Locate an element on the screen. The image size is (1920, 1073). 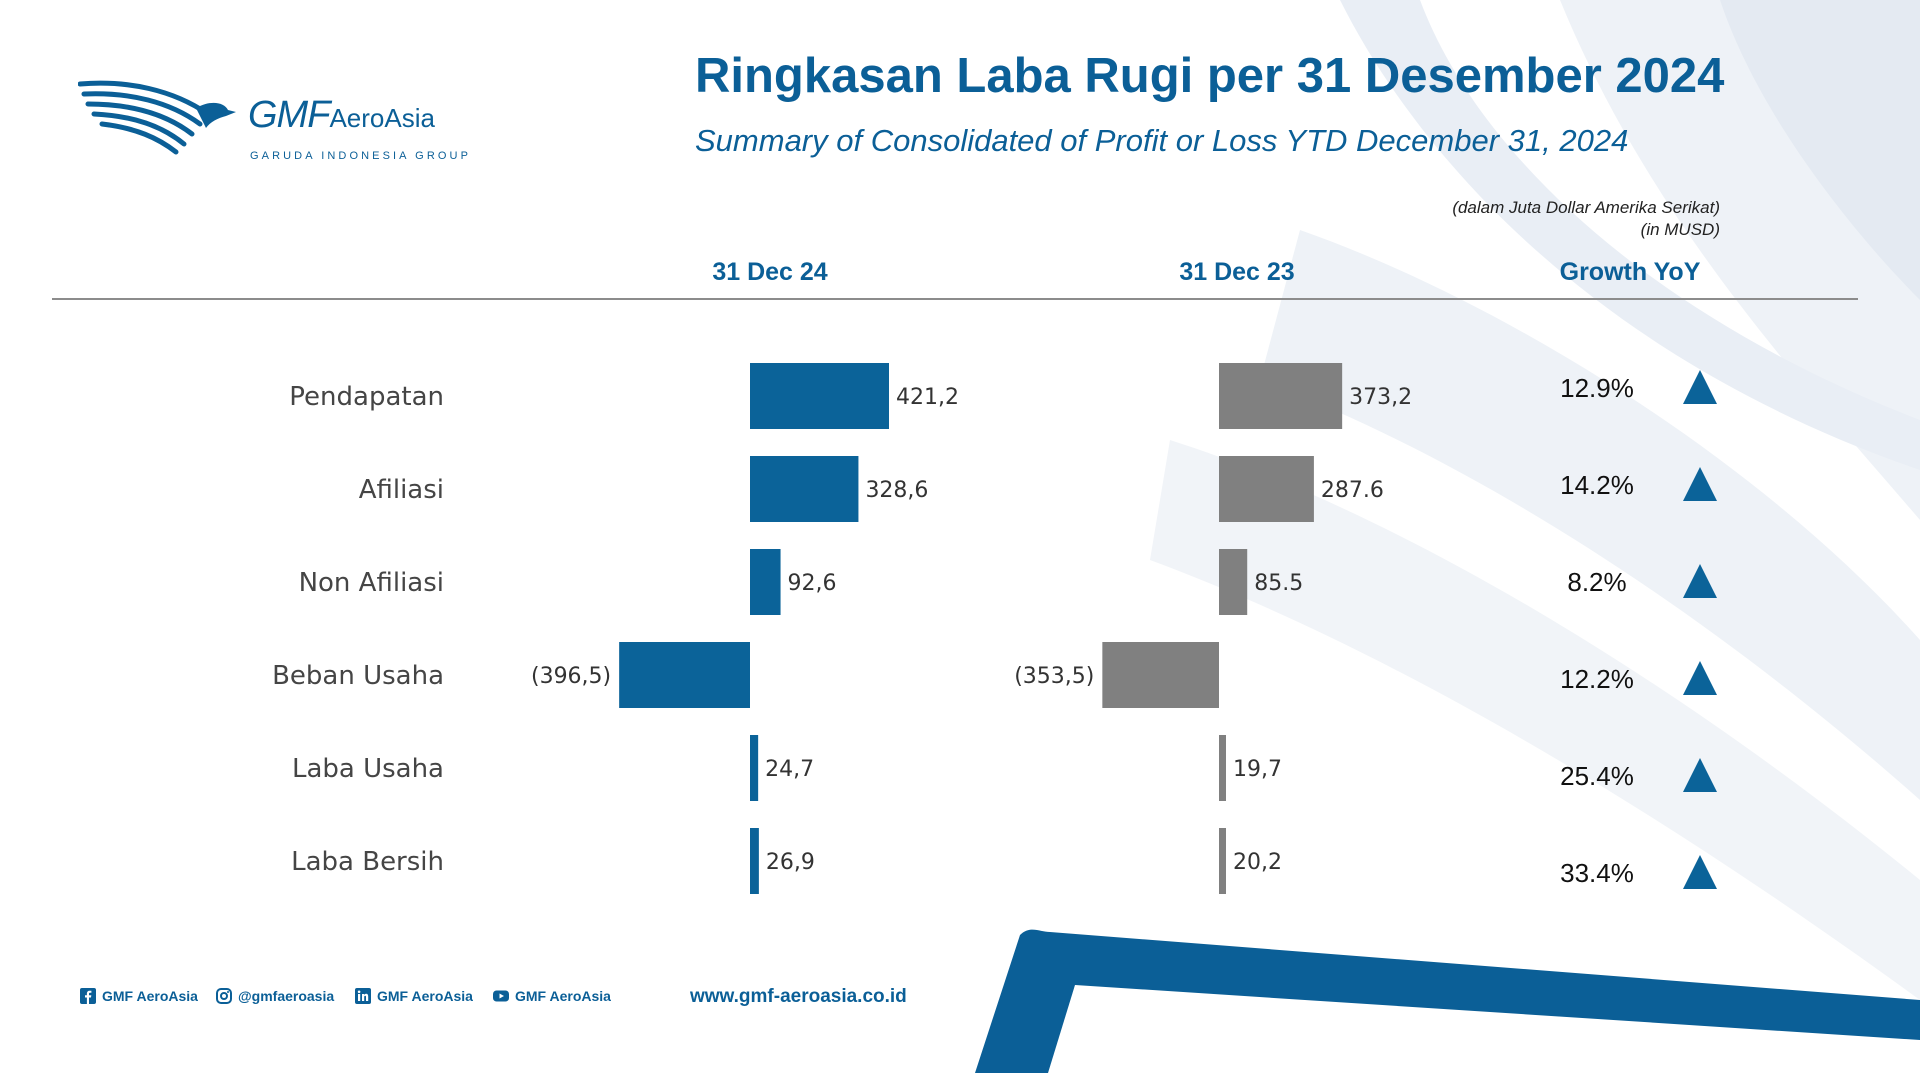
data-label: (353,5) is located at coordinates (1054, 676).